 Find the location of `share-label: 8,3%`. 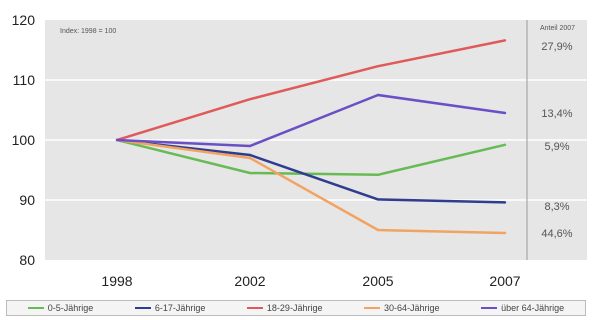

share-label: 8,3% is located at coordinates (556, 207).